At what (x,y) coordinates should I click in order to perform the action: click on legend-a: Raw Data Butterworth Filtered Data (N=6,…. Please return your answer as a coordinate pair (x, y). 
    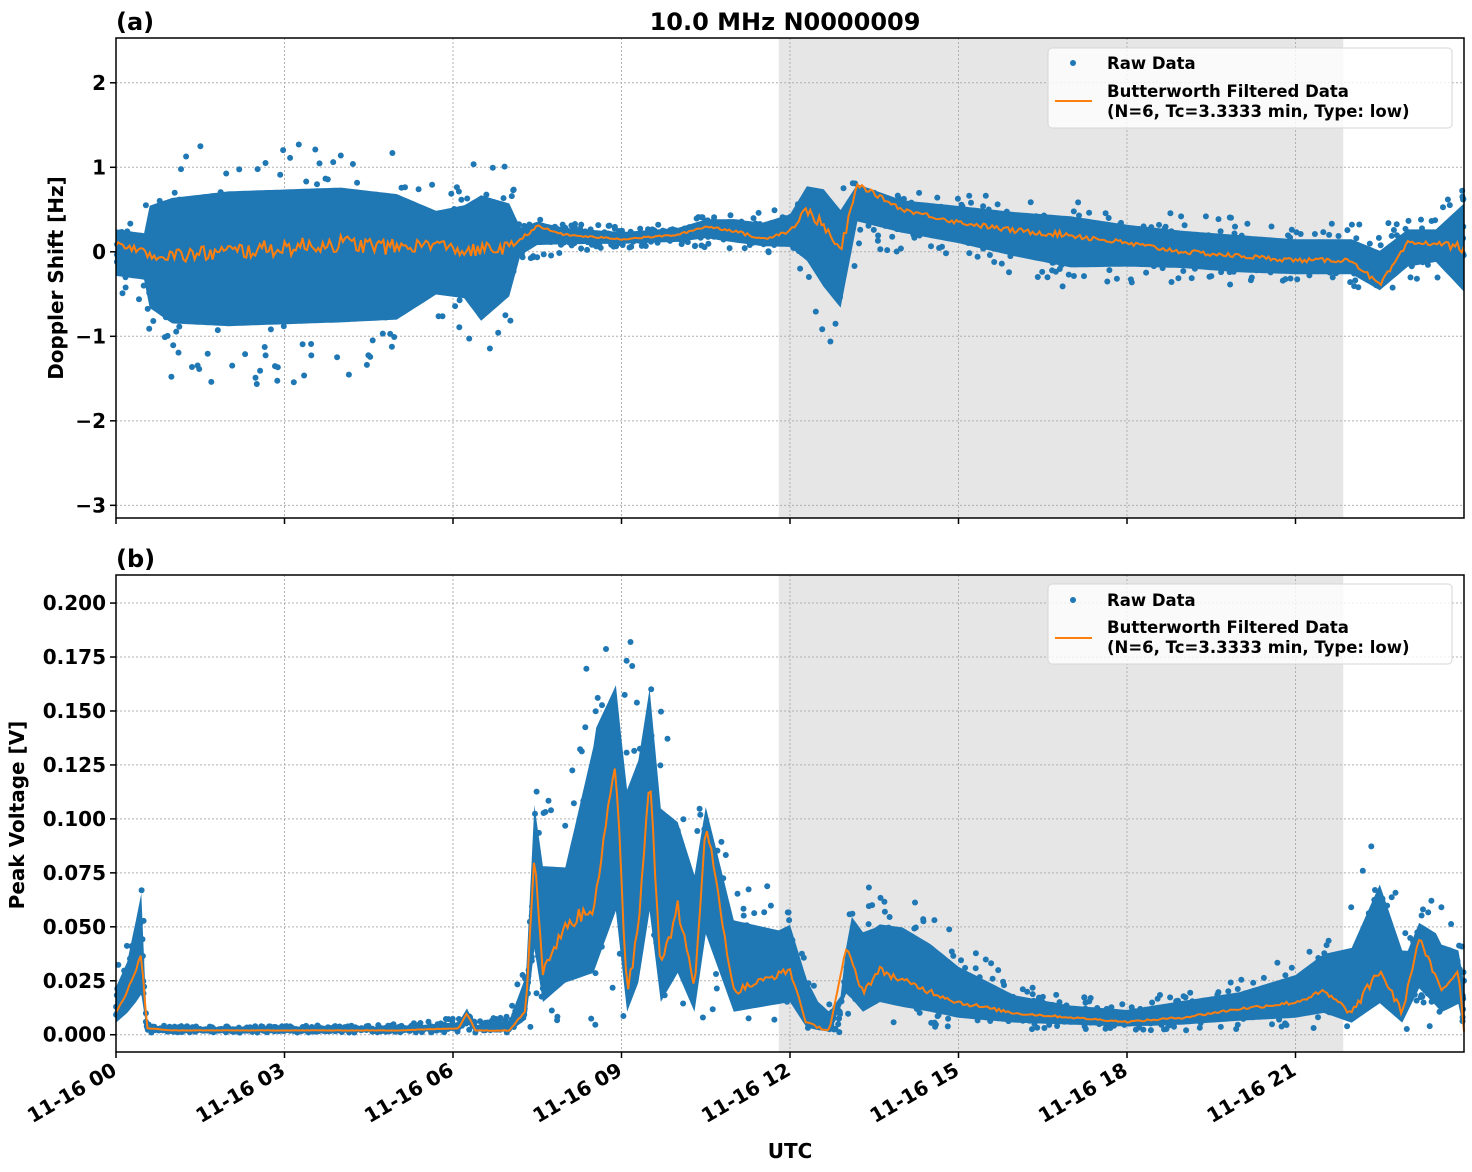
    Looking at the image, I should click on (1250, 88).